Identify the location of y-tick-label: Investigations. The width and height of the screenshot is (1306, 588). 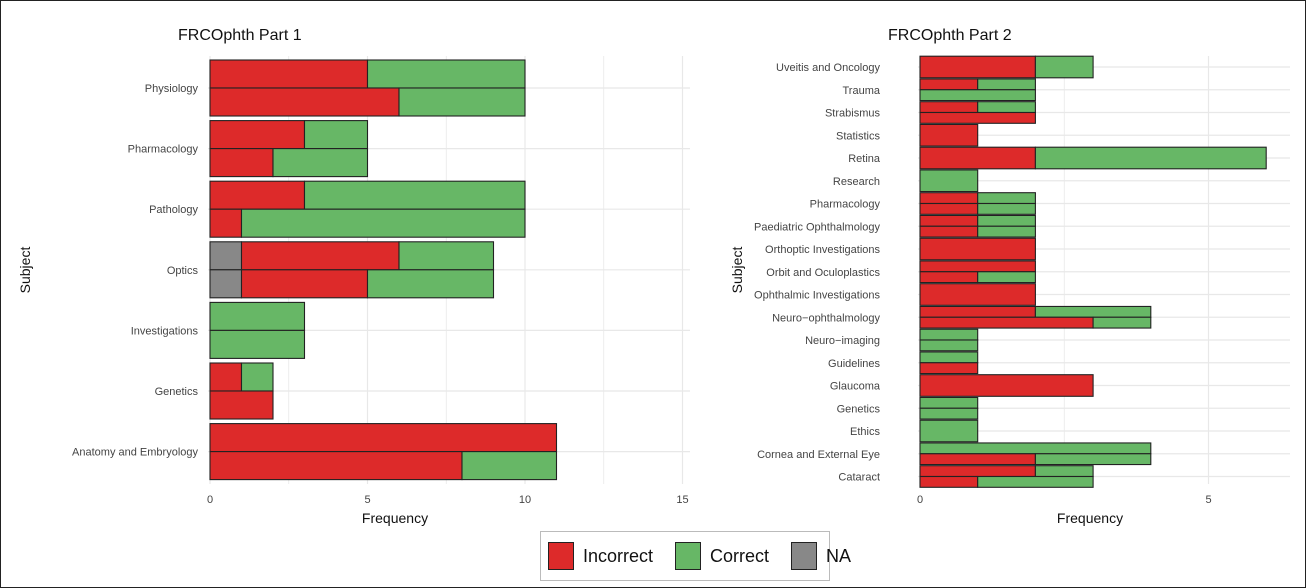
(165, 331).